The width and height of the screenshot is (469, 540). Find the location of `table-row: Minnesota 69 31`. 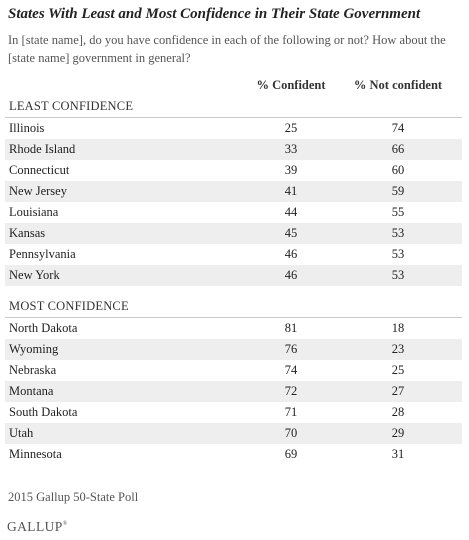

table-row: Minnesota 69 31 is located at coordinates (233, 454).